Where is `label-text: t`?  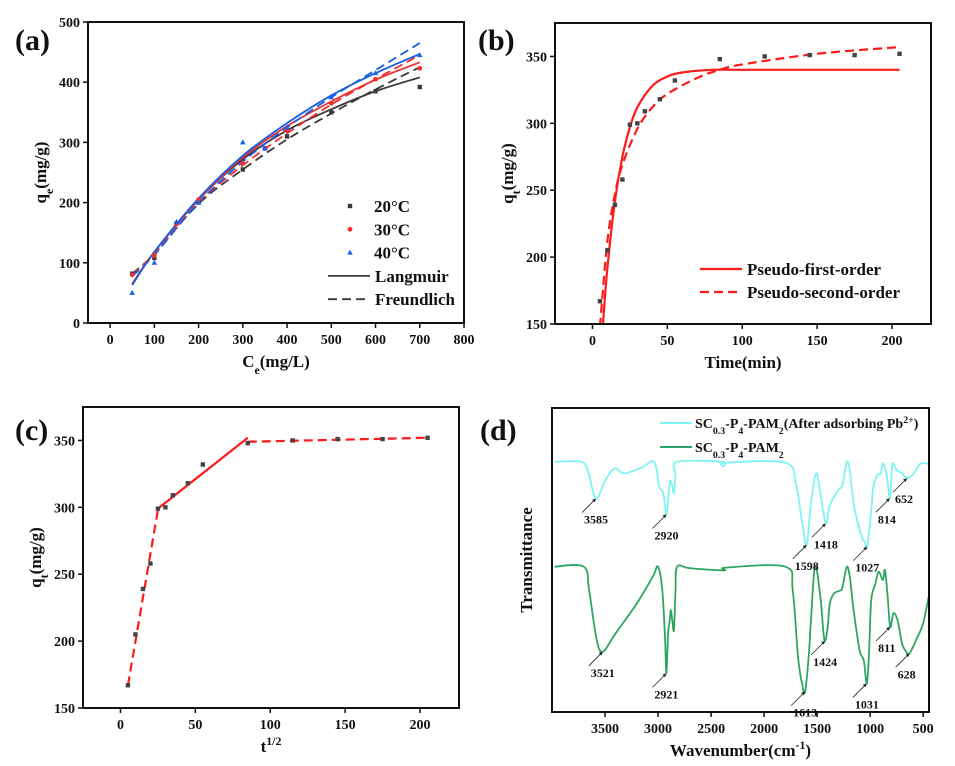
label-text: t is located at coordinates (264, 746).